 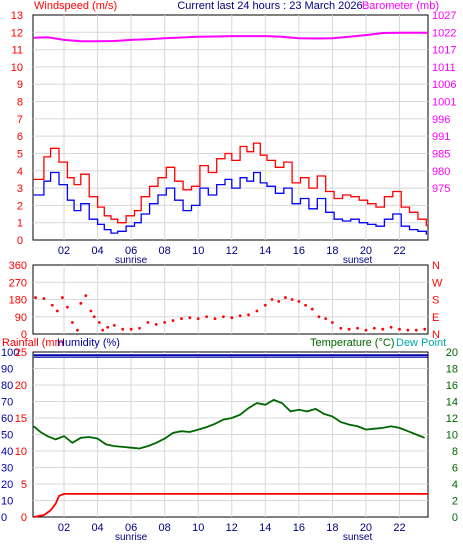 I want to click on time-tick-label: 12, so click(x=232, y=251).